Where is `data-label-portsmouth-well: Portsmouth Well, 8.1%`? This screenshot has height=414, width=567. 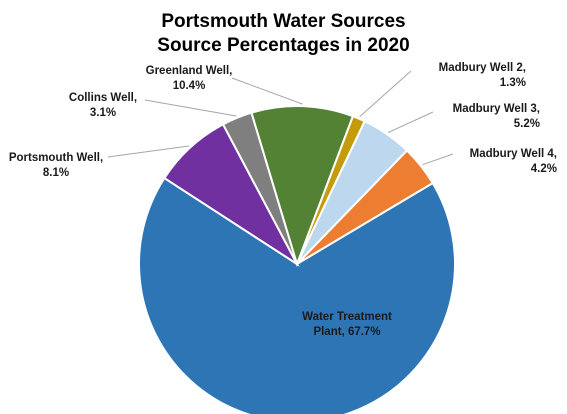
data-label-portsmouth-well: Portsmouth Well, 8.1% is located at coordinates (56, 165).